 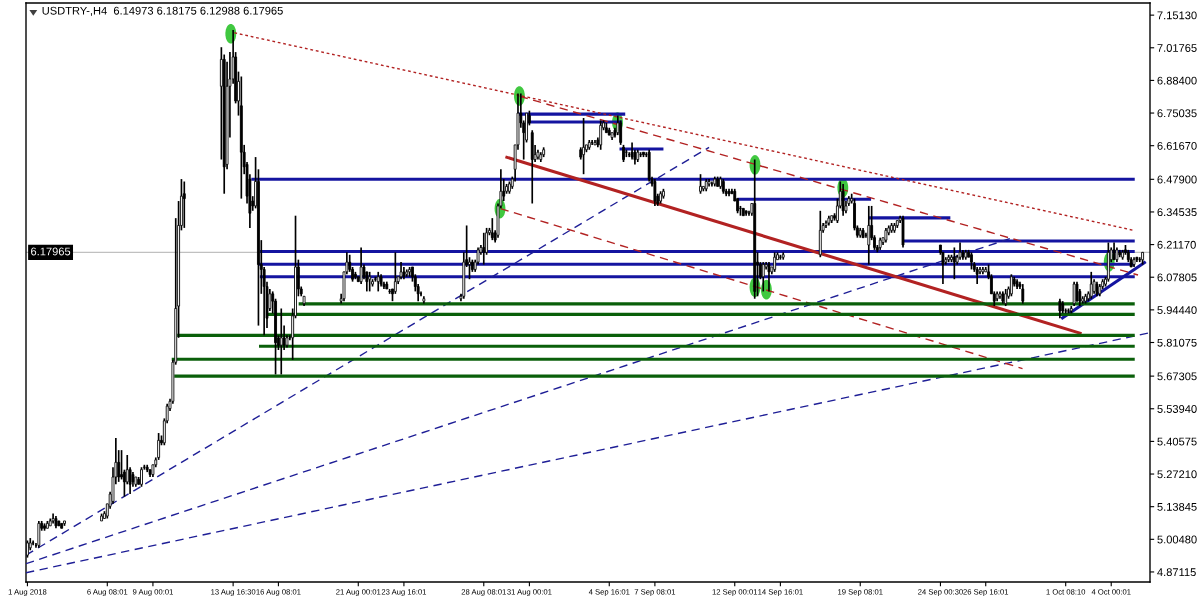 I want to click on chart-title: USDTRY-,H4 6.14973 6.18175 6.12988 6.17965, so click(x=162, y=11).